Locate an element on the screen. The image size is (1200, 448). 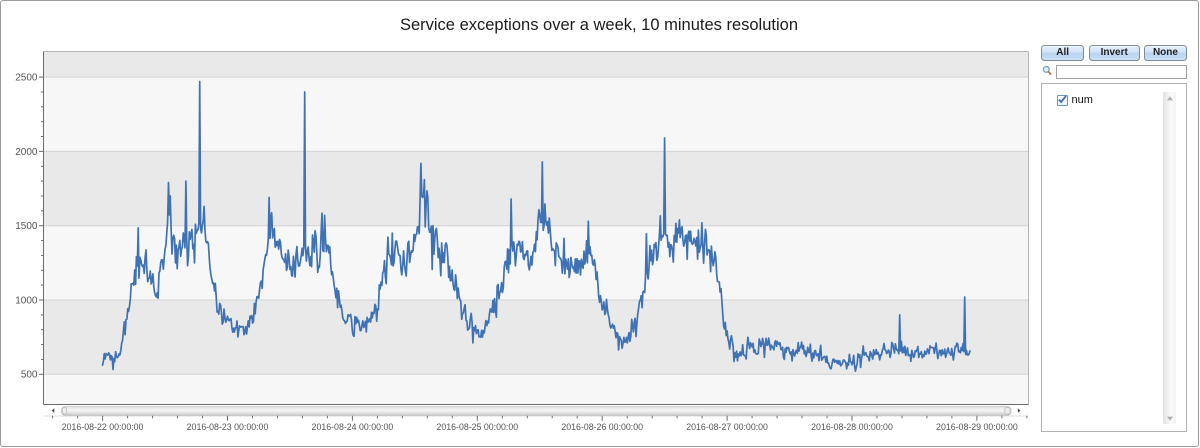
svg-text: 500 is located at coordinates (29, 375).